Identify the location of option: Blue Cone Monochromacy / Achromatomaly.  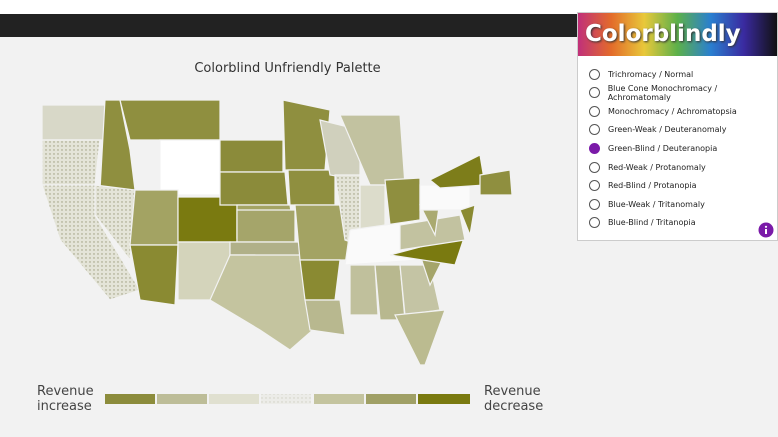
(683, 93).